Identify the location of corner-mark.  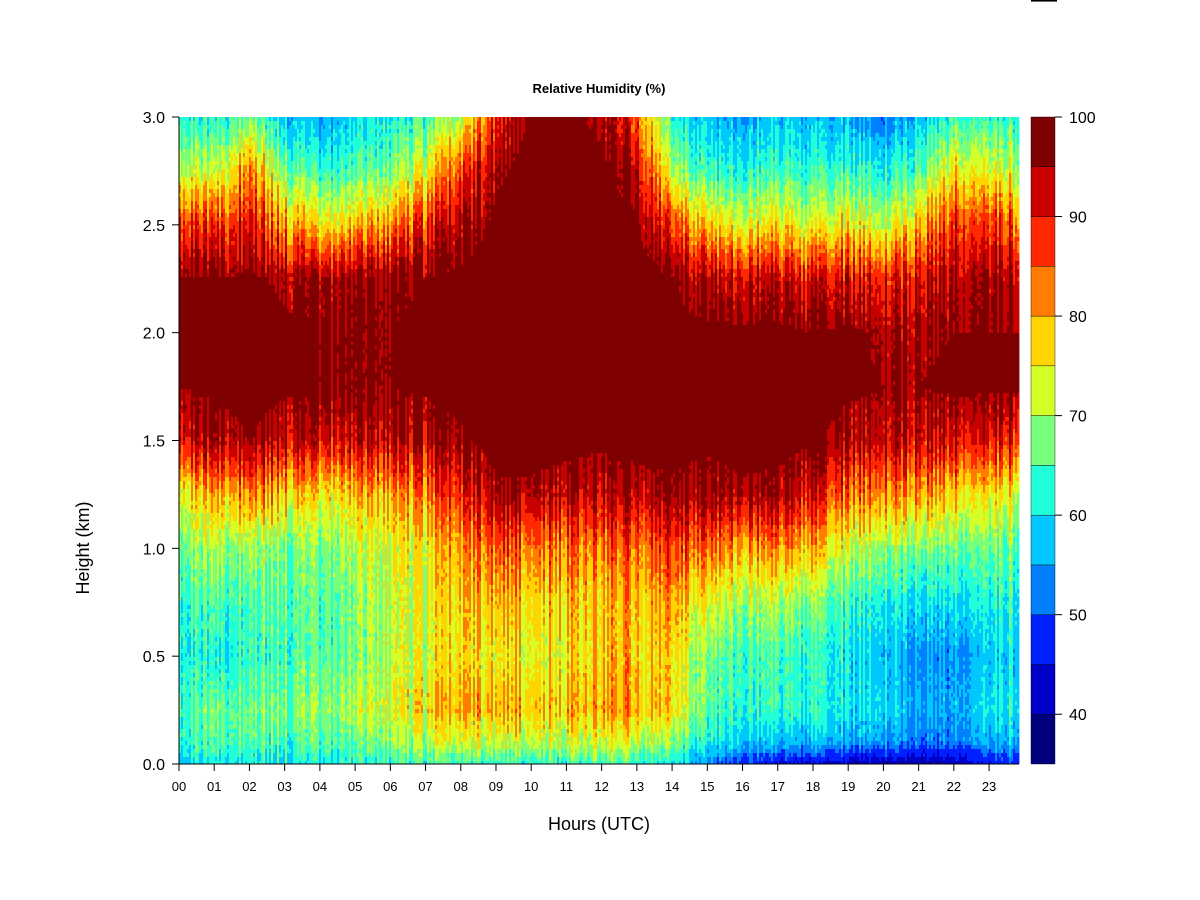
(1044, 1).